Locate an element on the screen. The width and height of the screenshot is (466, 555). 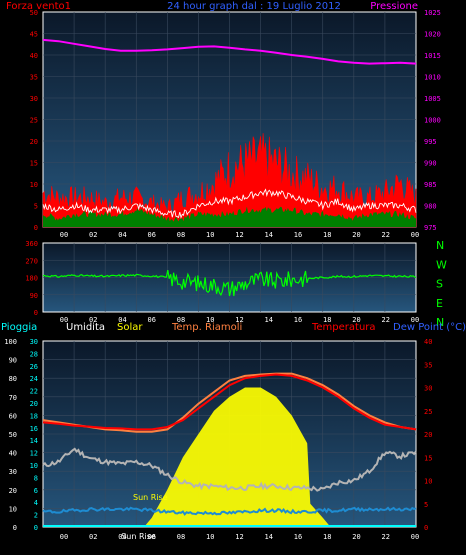
humidity-tick-label: 20 is located at coordinates (13, 491).